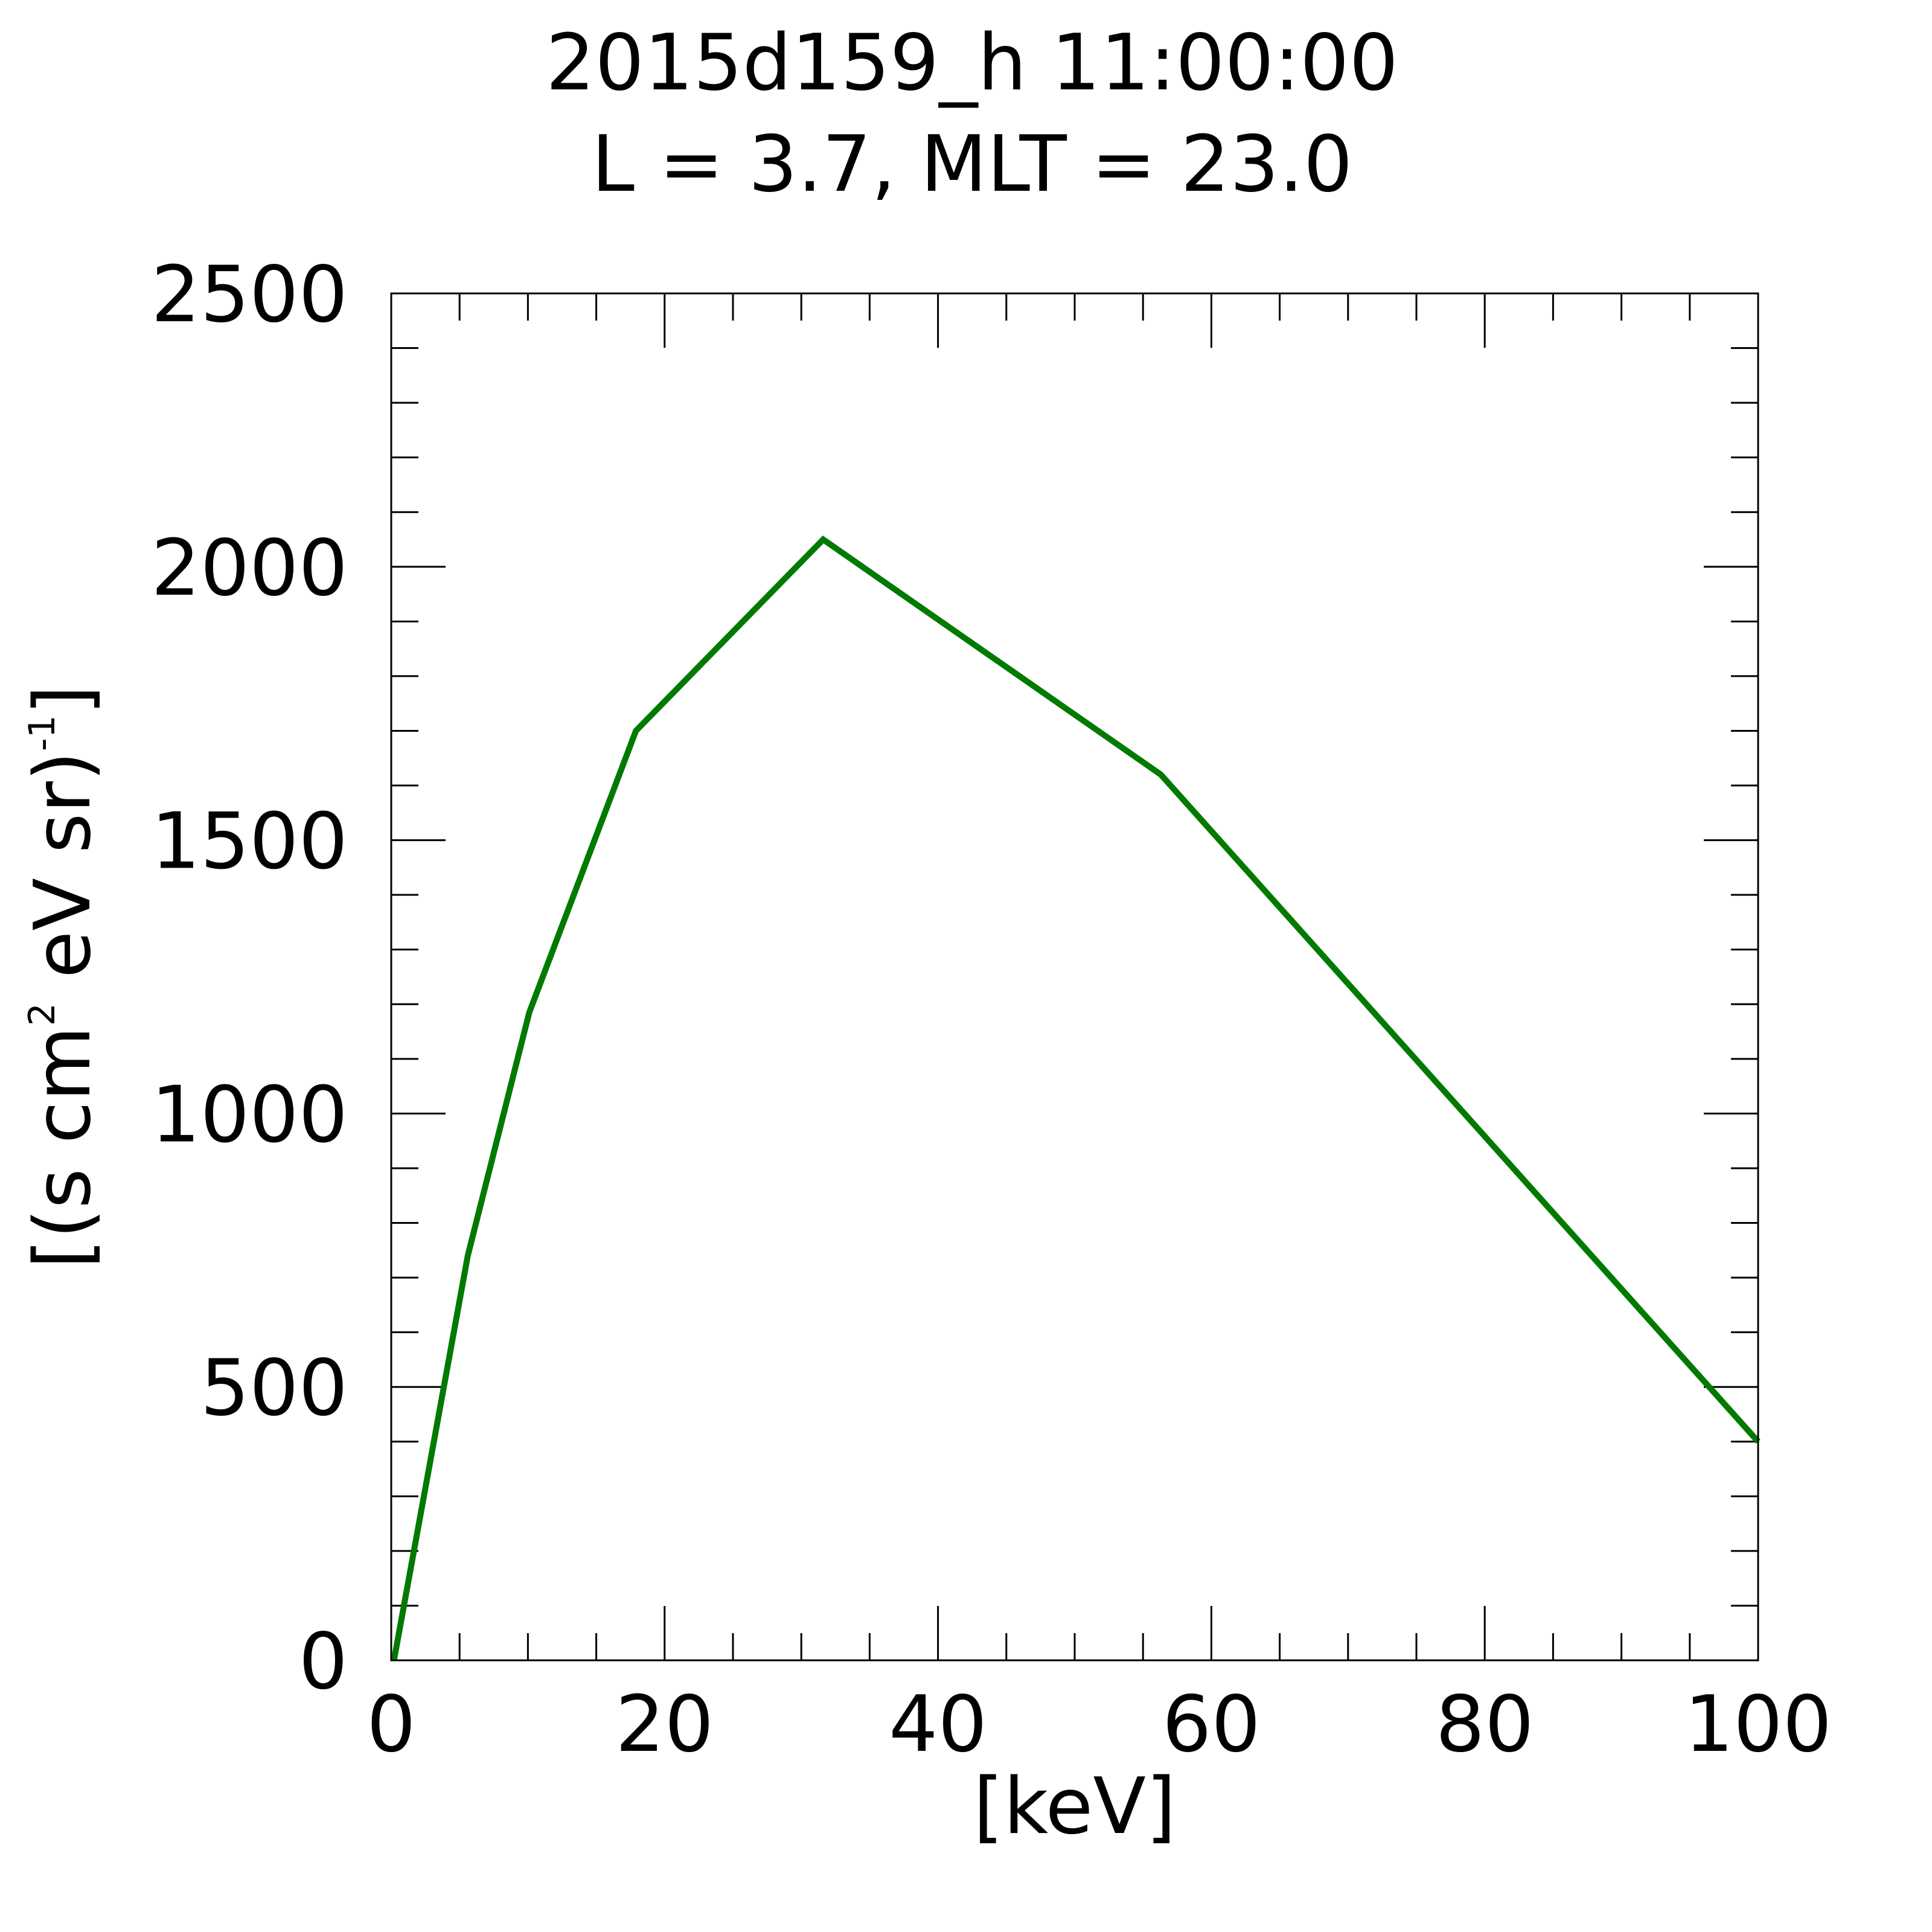 The image size is (1932, 1932). What do you see at coordinates (63, 700) in the screenshot?
I see `y-axis-label-post: ]` at bounding box center [63, 700].